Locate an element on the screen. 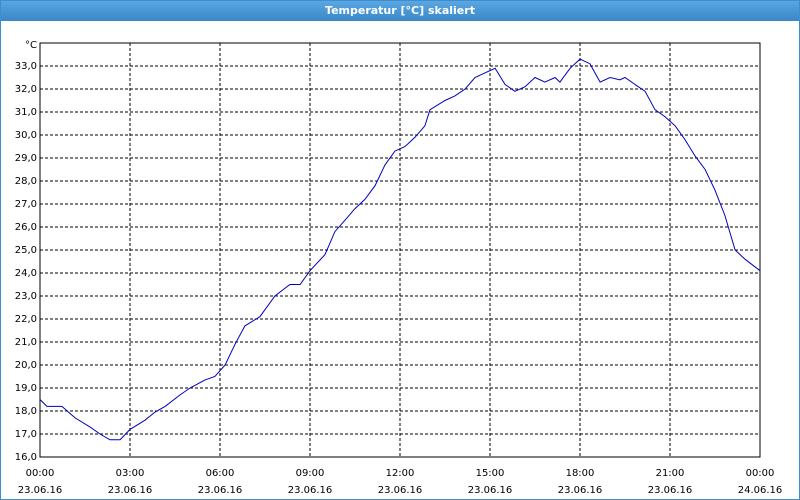  x-tick-label: 21:00 is located at coordinates (670, 473).